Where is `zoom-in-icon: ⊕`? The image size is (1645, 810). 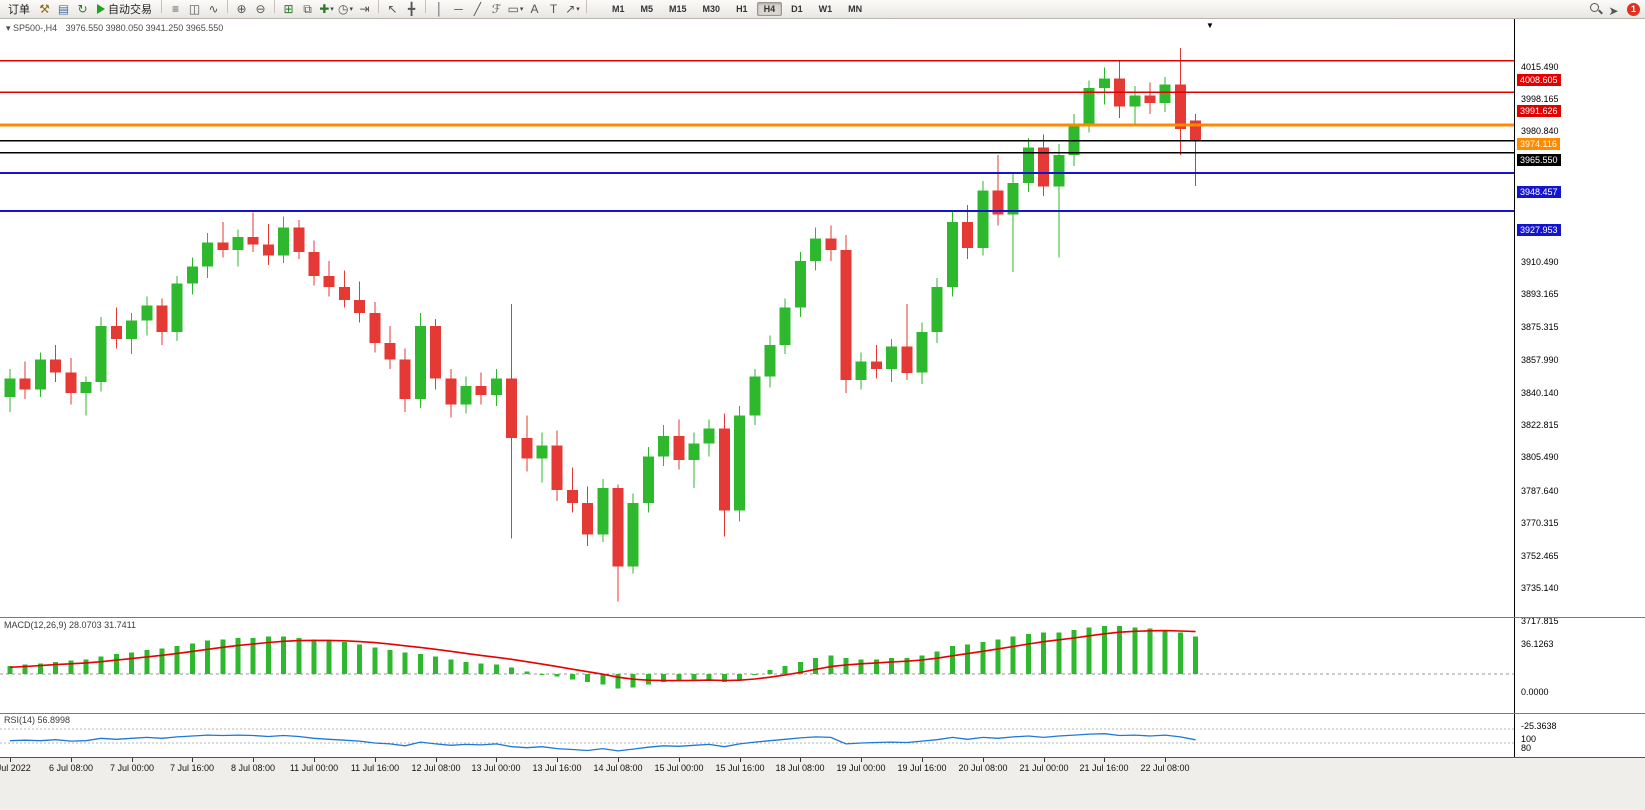
zoom-in-icon: ⊕ is located at coordinates (241, 9).